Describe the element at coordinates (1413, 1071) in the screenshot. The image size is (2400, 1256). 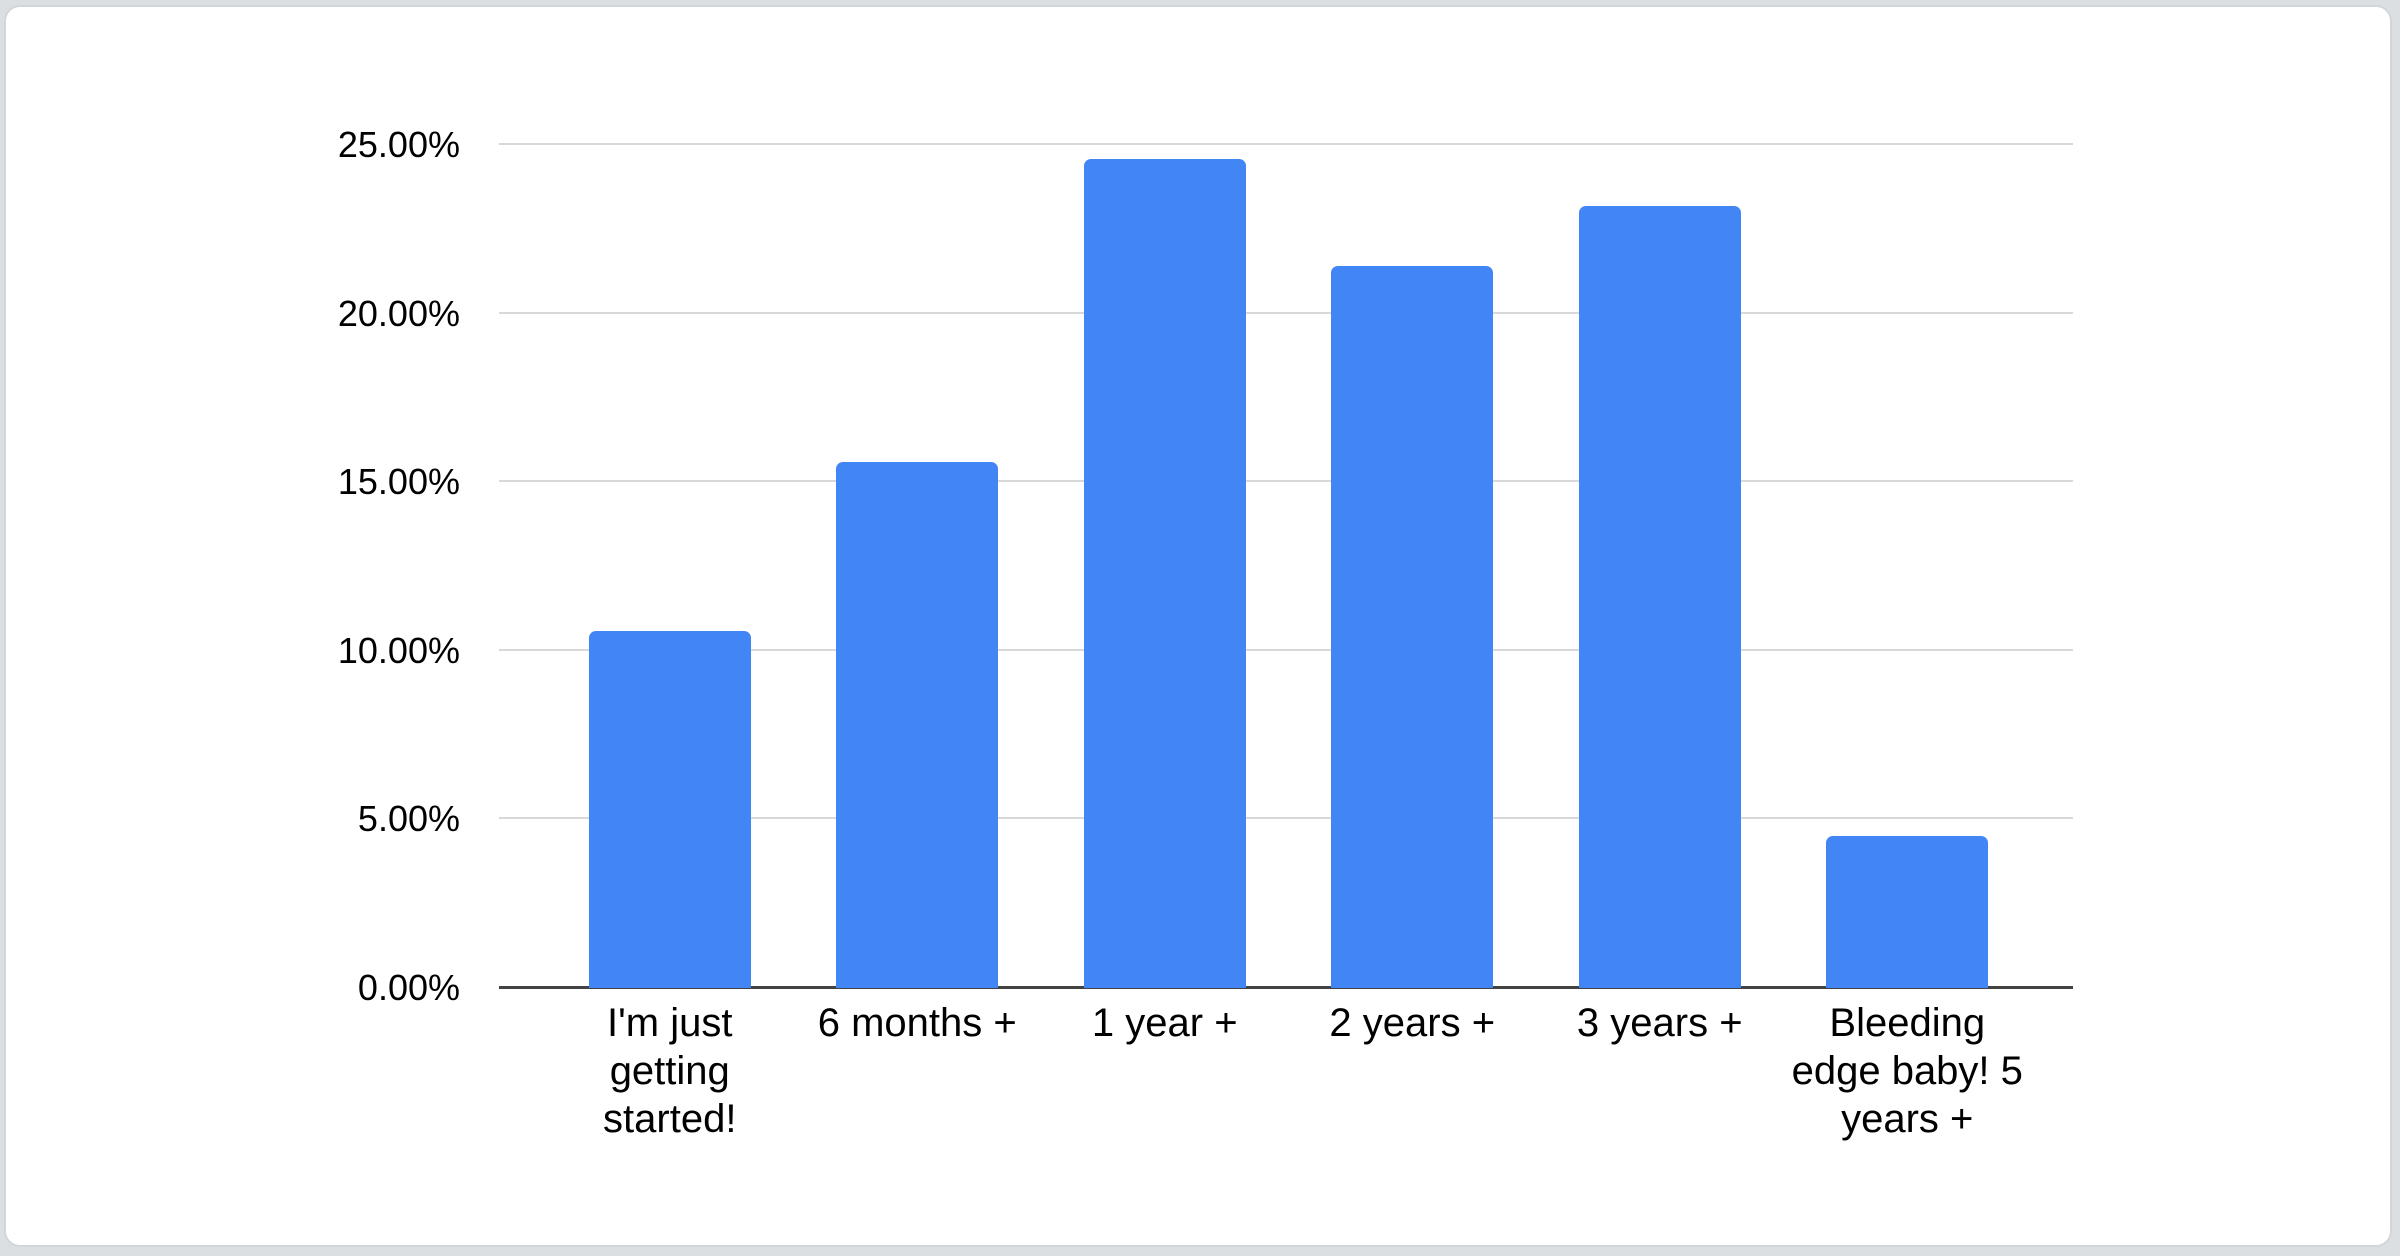
I see `x-label-cell: 2 years +` at that location.